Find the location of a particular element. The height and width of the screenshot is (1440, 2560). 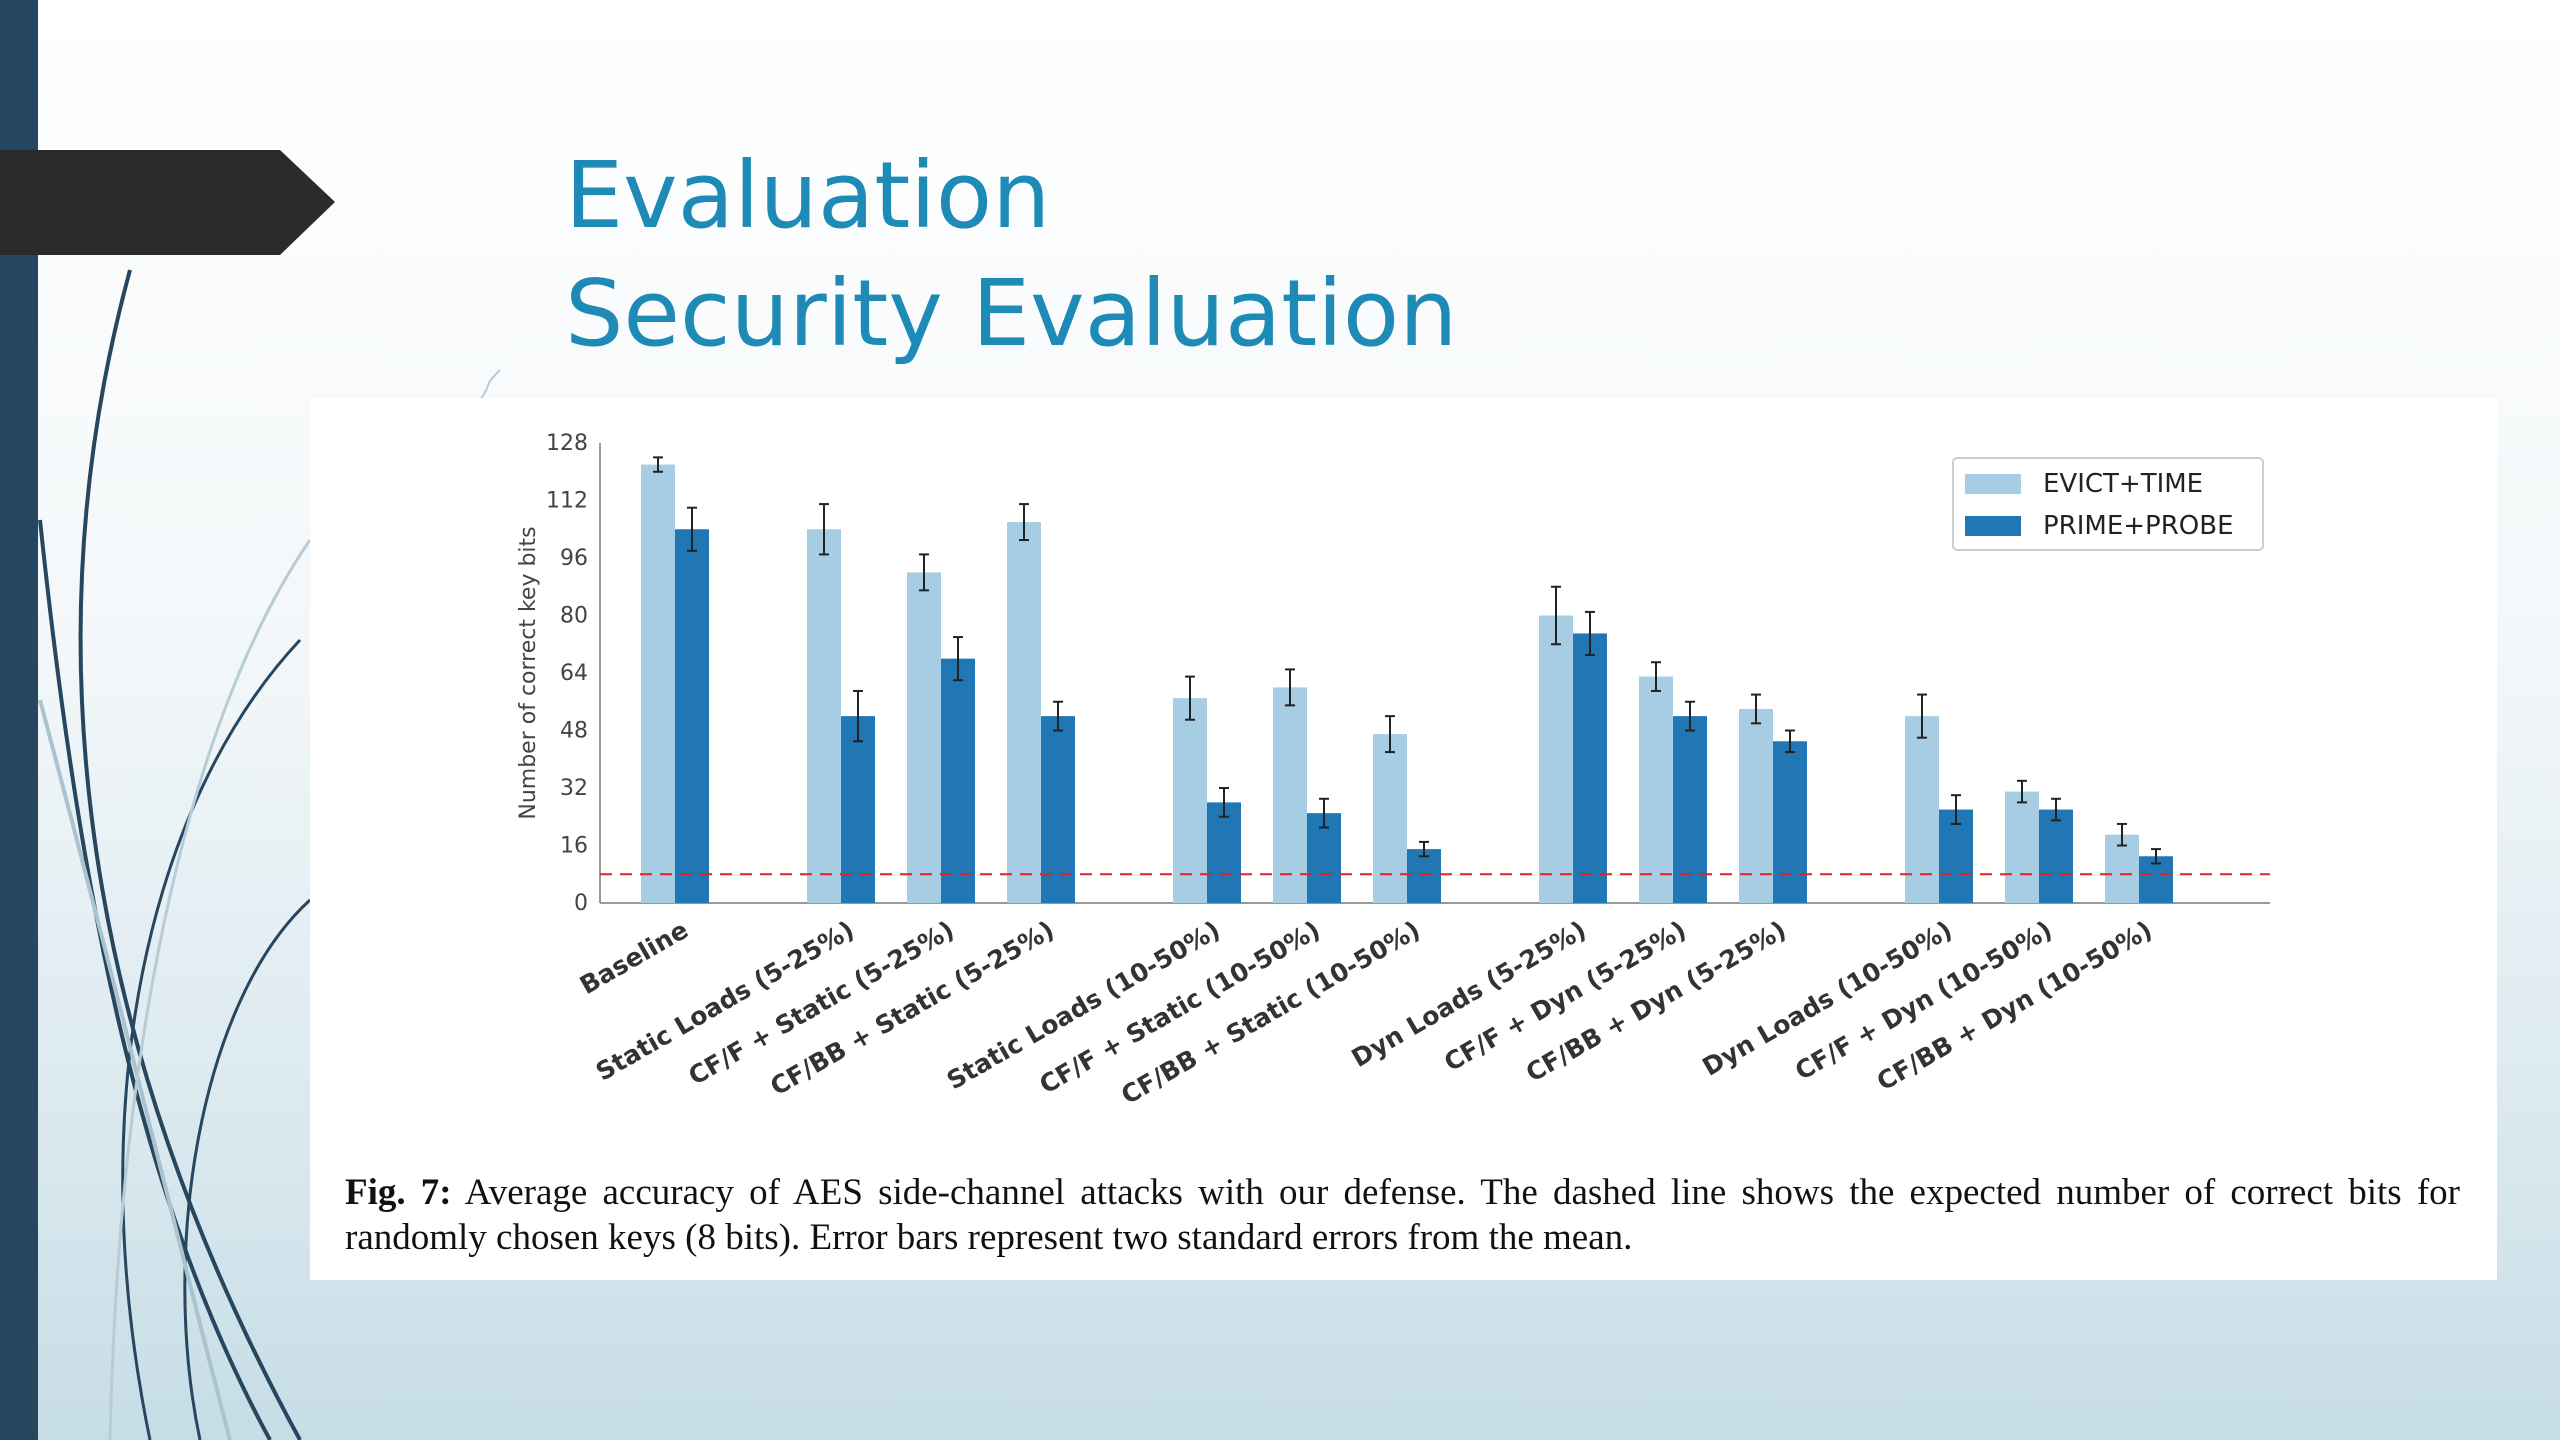

slide-subtitle: Security Evaluation is located at coordinates (1011, 313).